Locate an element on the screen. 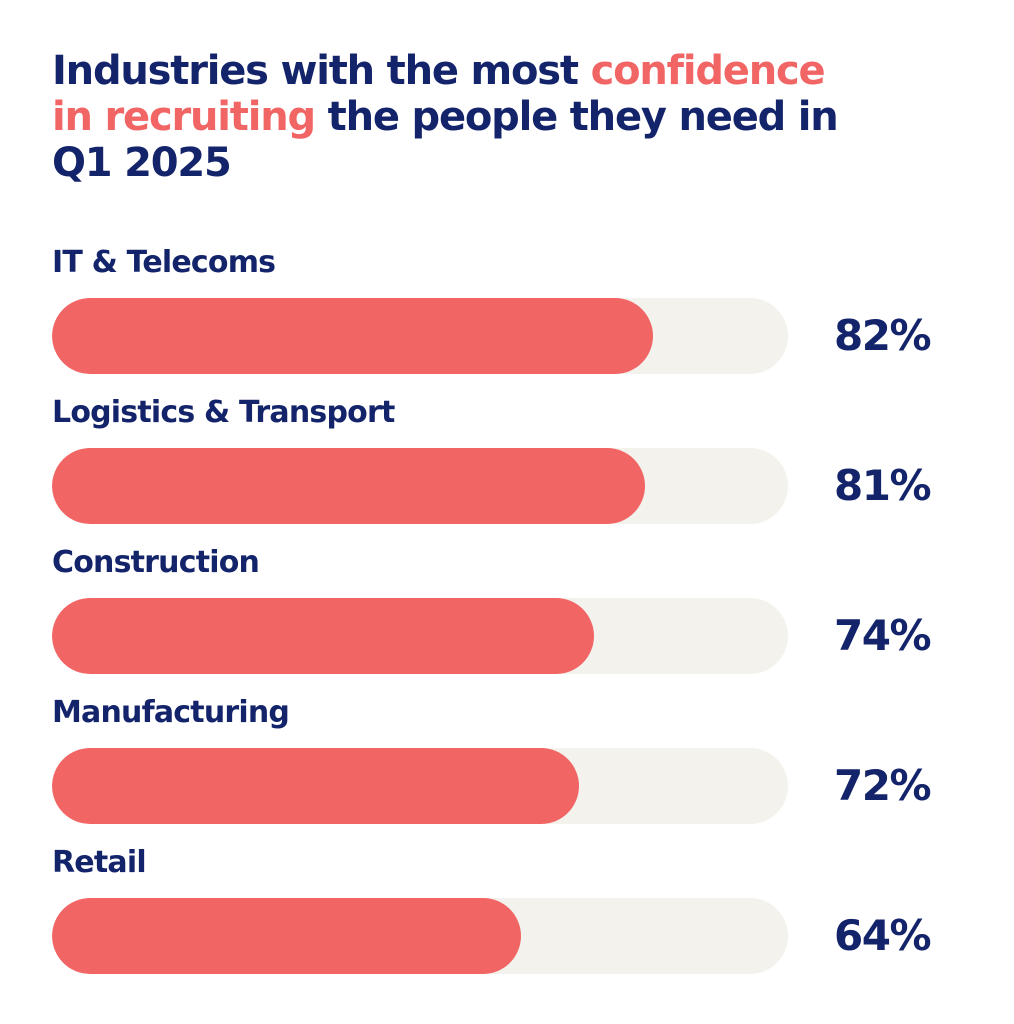 This screenshot has height=1024, width=1014. category-label: Manufacturing is located at coordinates (171, 712).